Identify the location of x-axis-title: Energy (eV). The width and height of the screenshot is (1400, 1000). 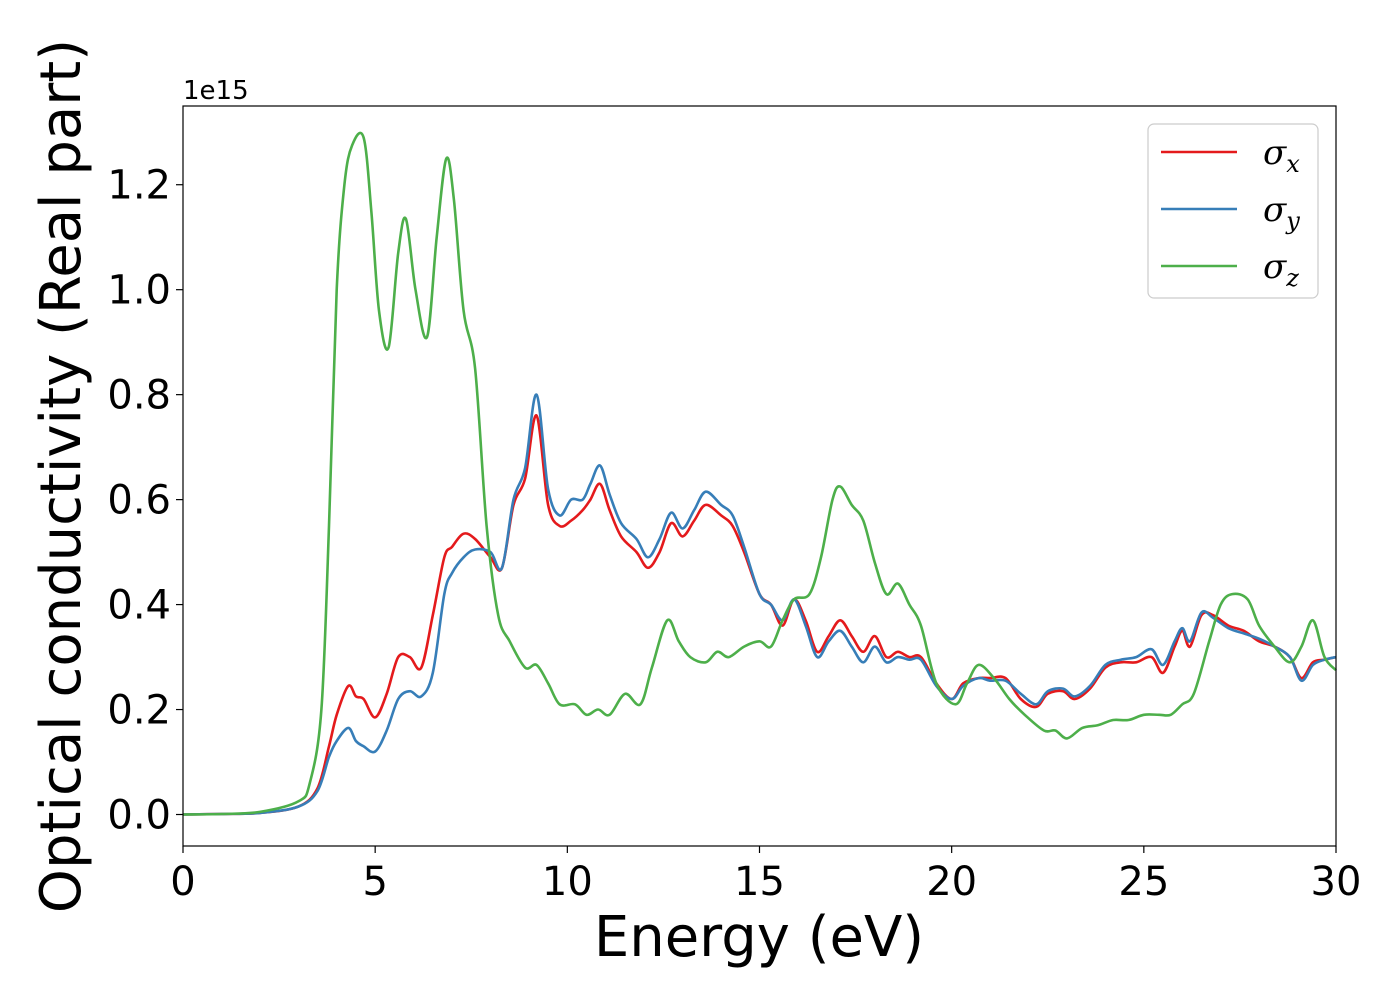
(759, 937).